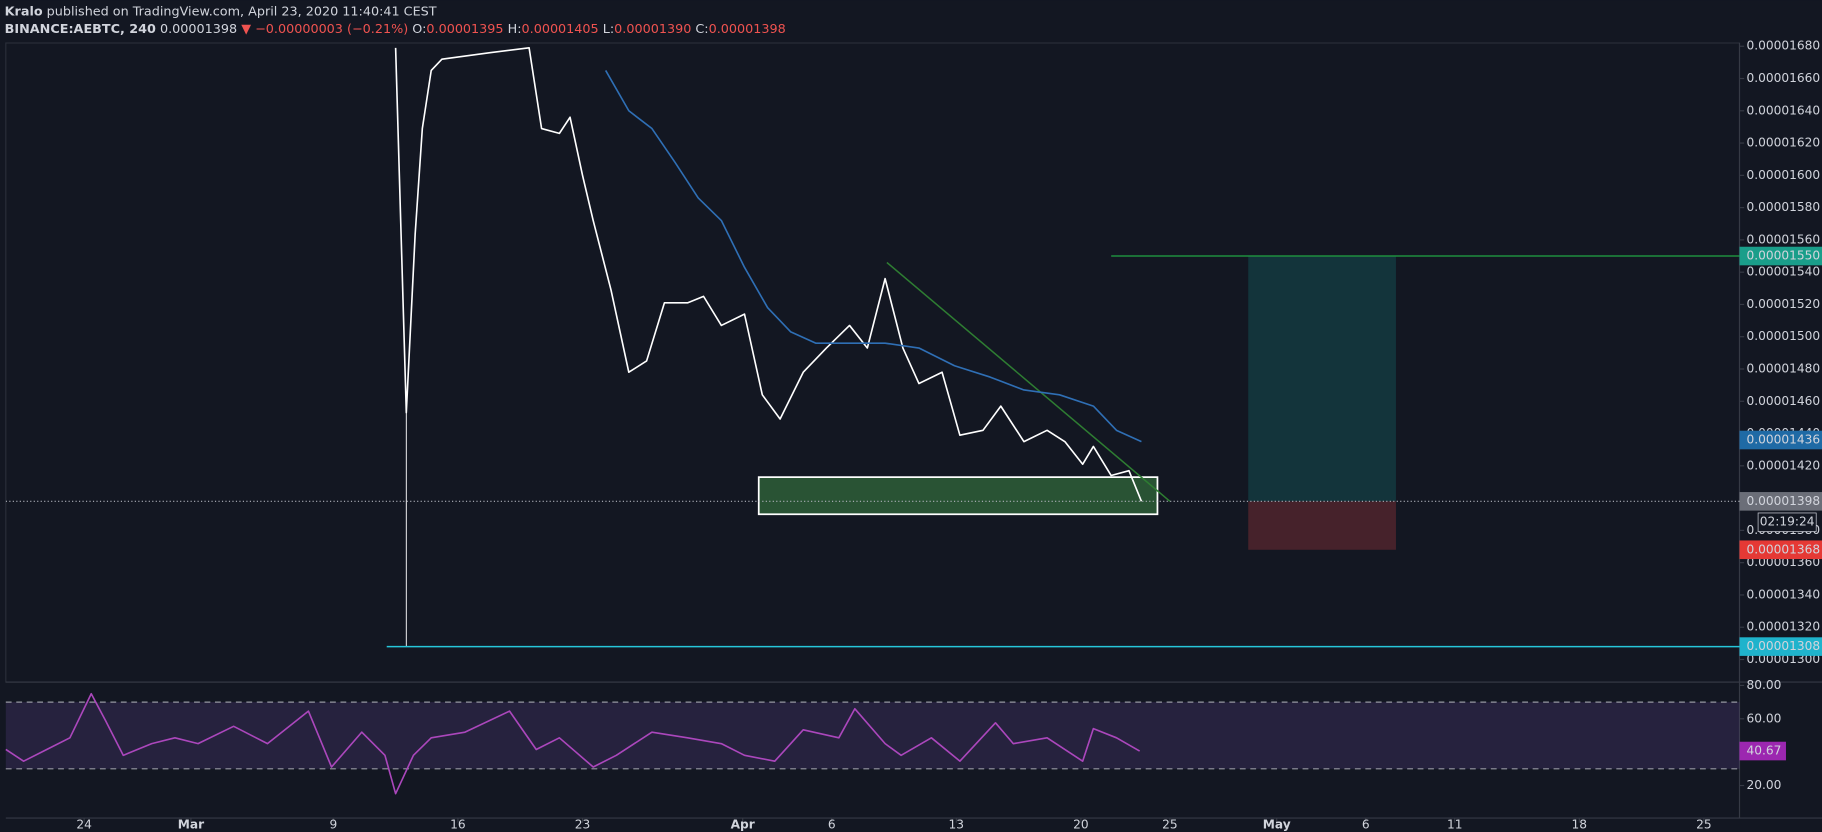 The height and width of the screenshot is (832, 1822). What do you see at coordinates (191, 825) in the screenshot?
I see `x-tick-label: Mar` at bounding box center [191, 825].